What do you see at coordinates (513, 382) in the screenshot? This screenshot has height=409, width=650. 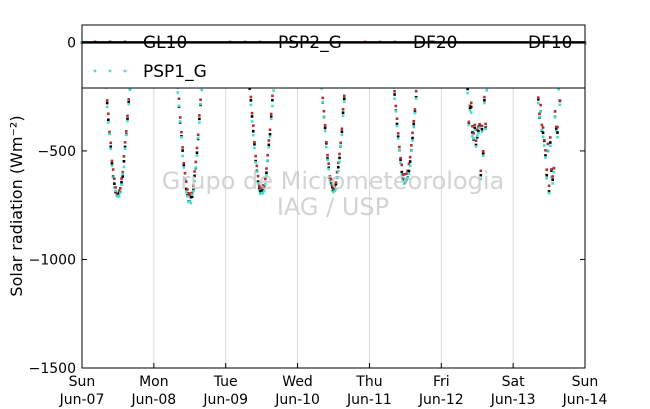 I see `x-tick-label-day: Sat` at bounding box center [513, 382].